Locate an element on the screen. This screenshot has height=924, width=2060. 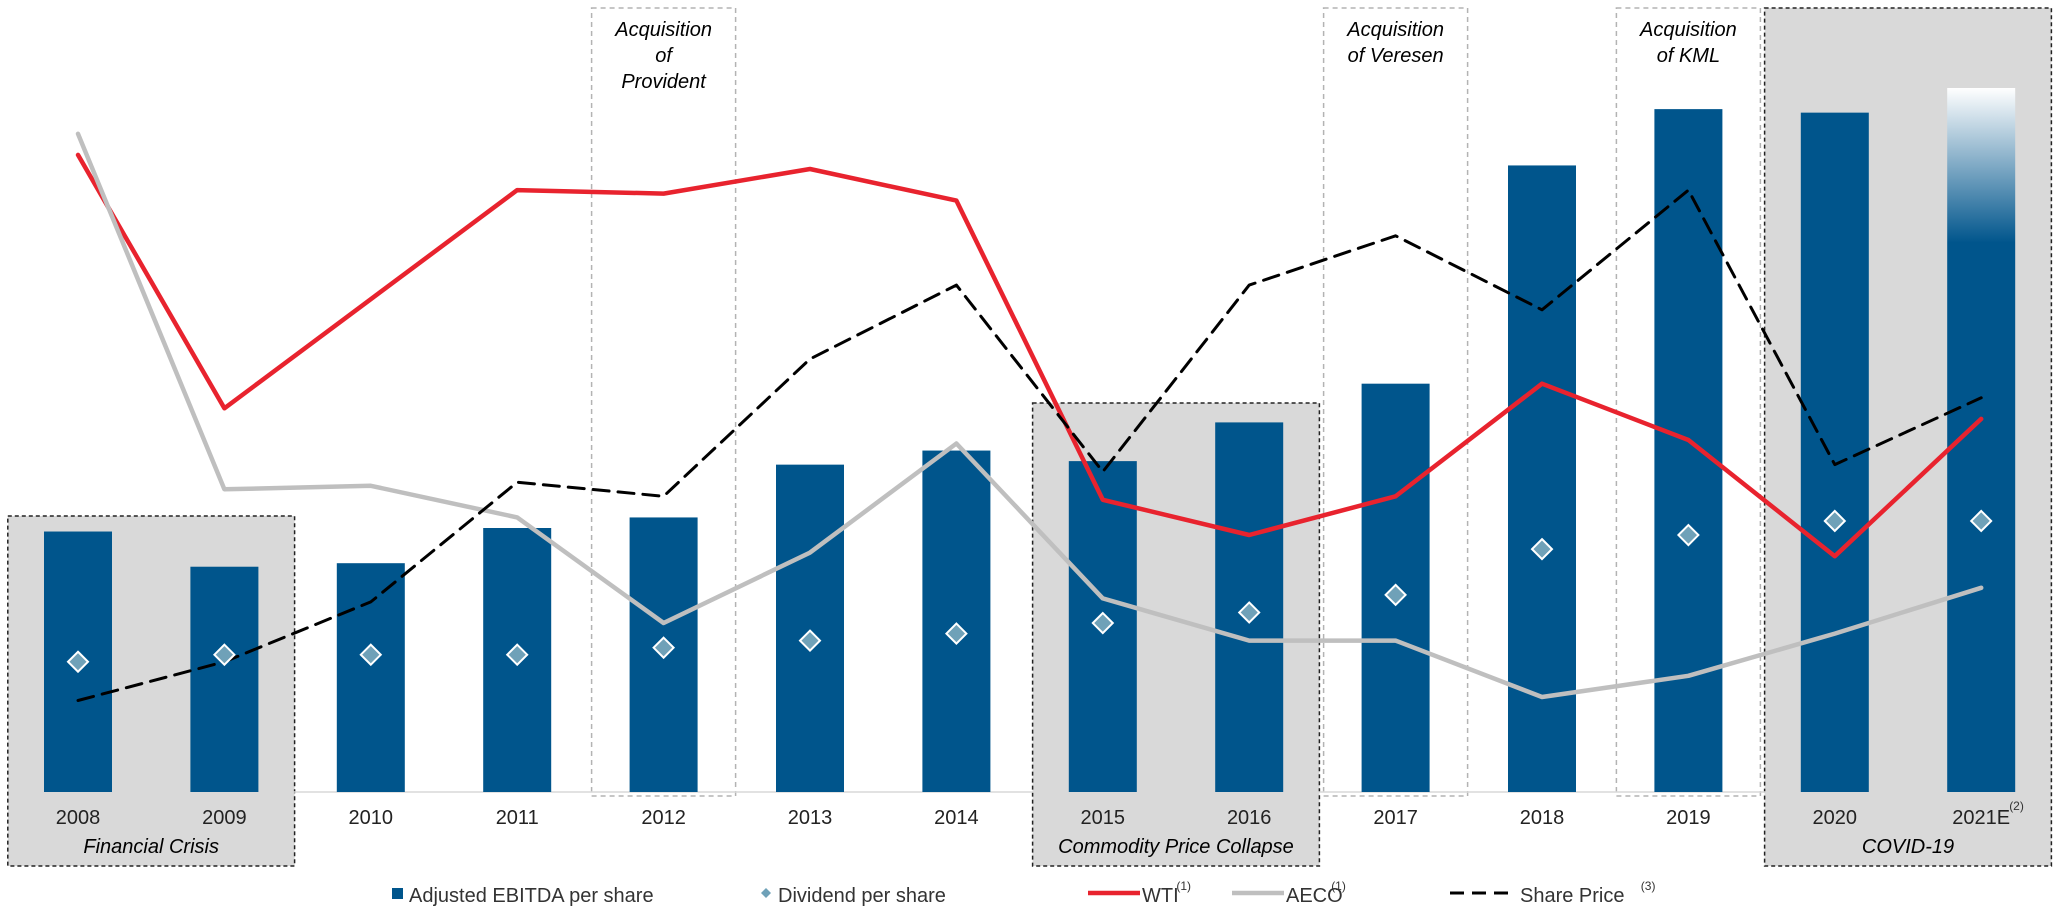
x-tick-2016: 2016 is located at coordinates (1249, 818).